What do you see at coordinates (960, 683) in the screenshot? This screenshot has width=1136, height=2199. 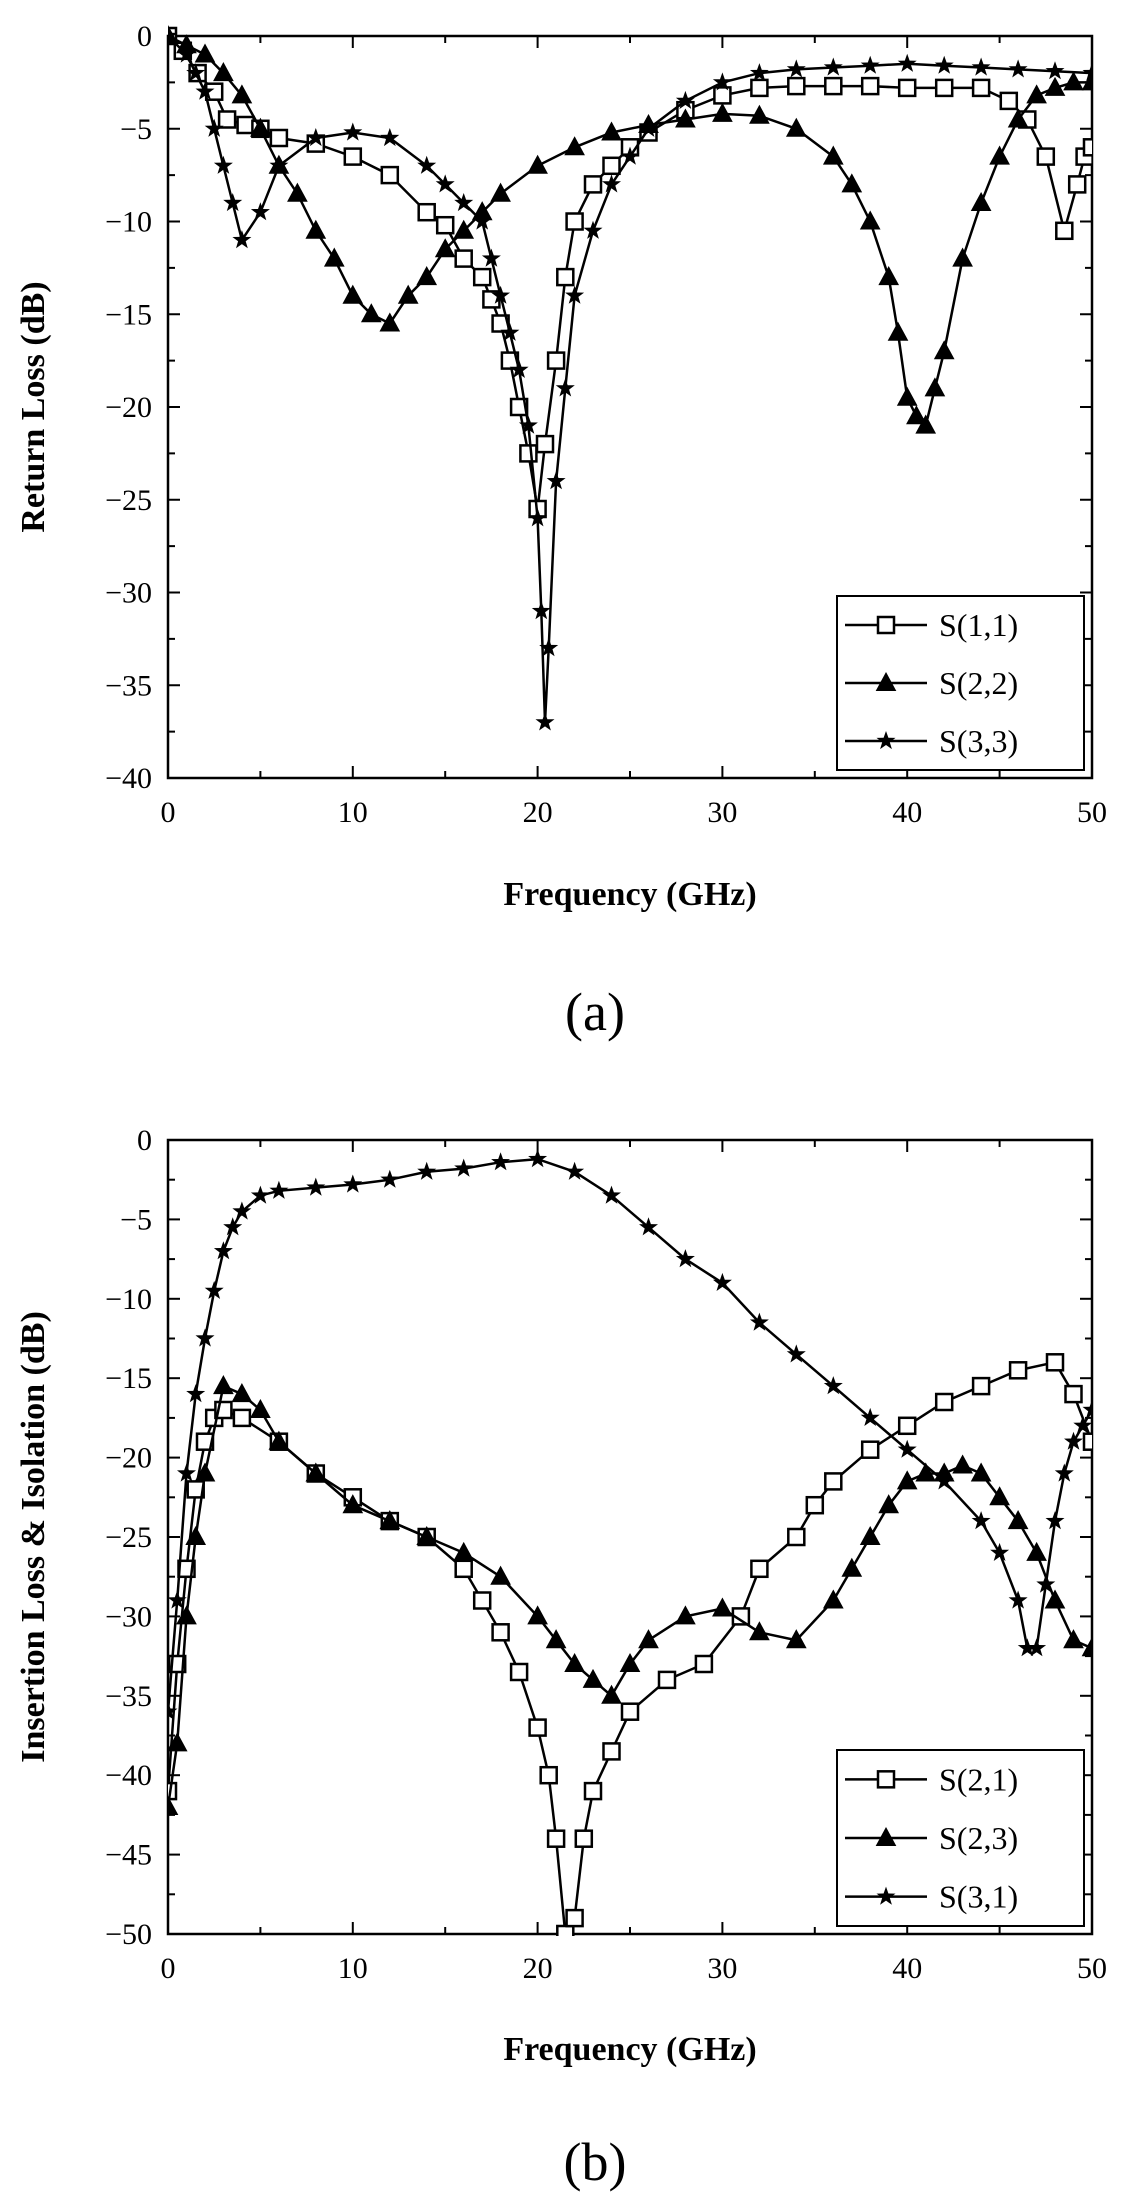 I see `legend: S(1,1) S(2,2) S(3,3)` at bounding box center [960, 683].